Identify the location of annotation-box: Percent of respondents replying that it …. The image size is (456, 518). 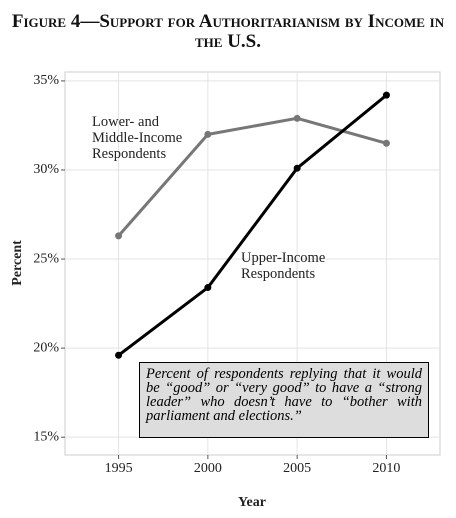
(284, 400).